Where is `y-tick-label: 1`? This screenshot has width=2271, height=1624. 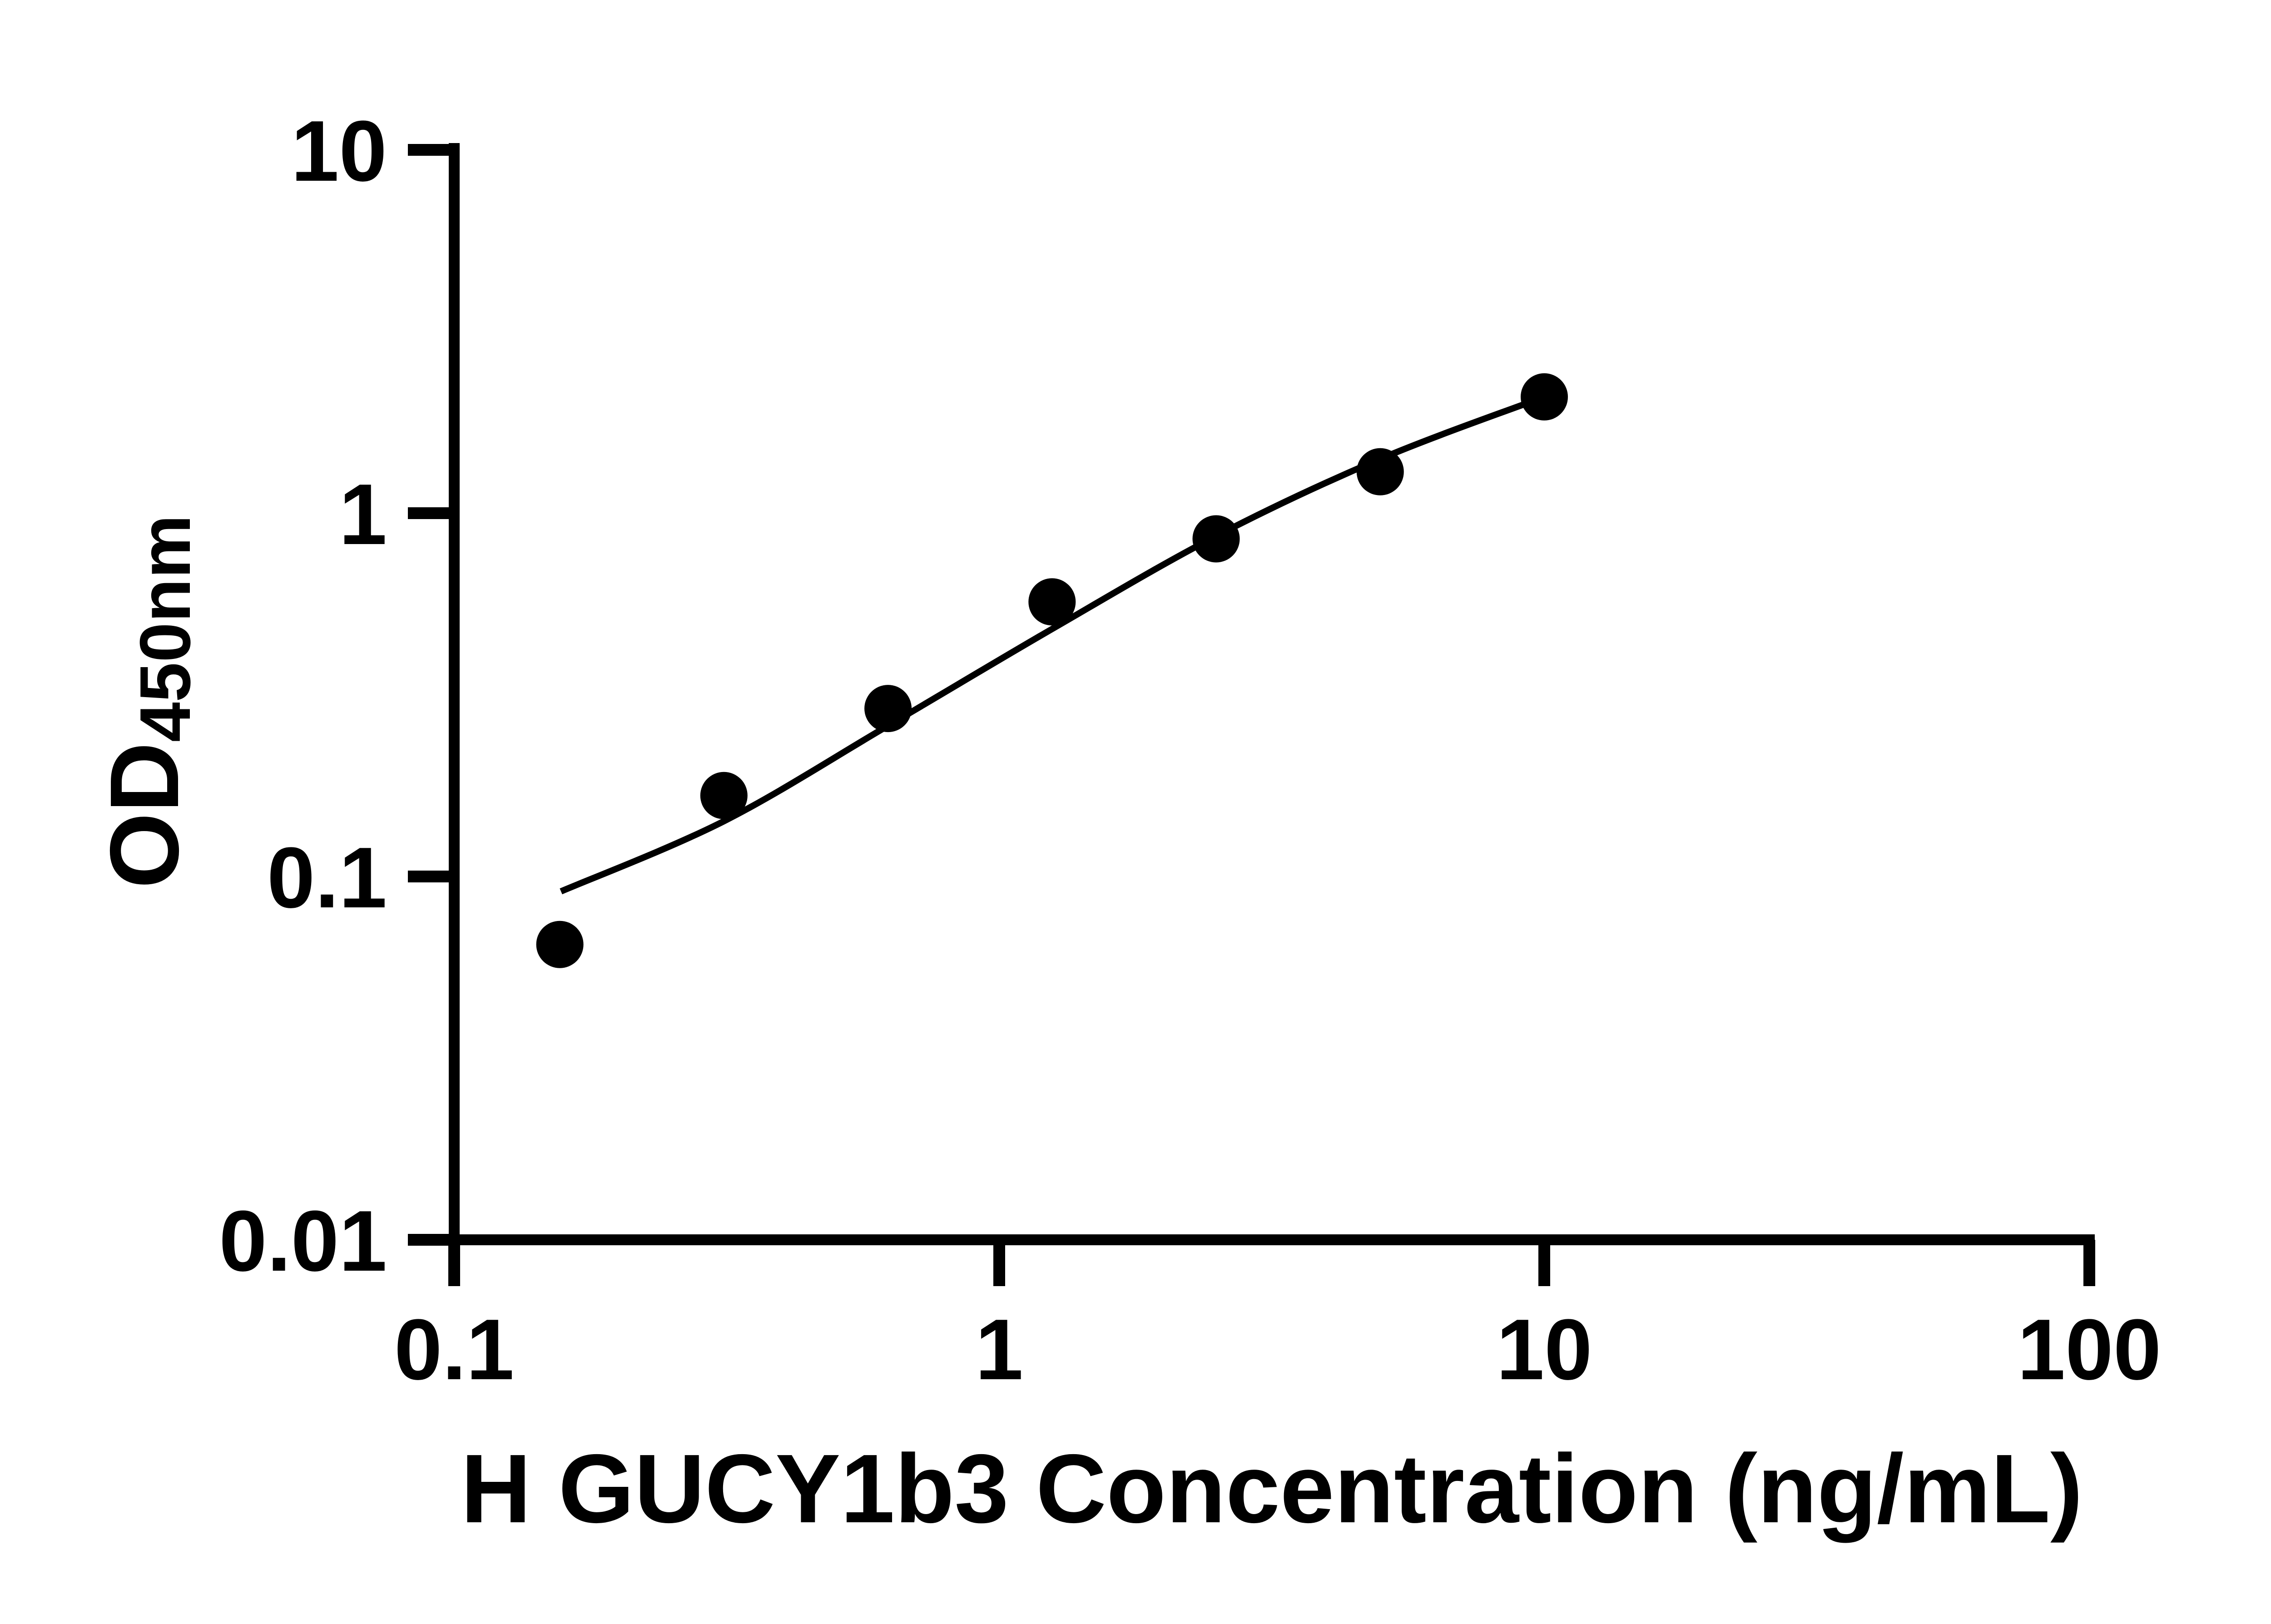 y-tick-label: 1 is located at coordinates (363, 514).